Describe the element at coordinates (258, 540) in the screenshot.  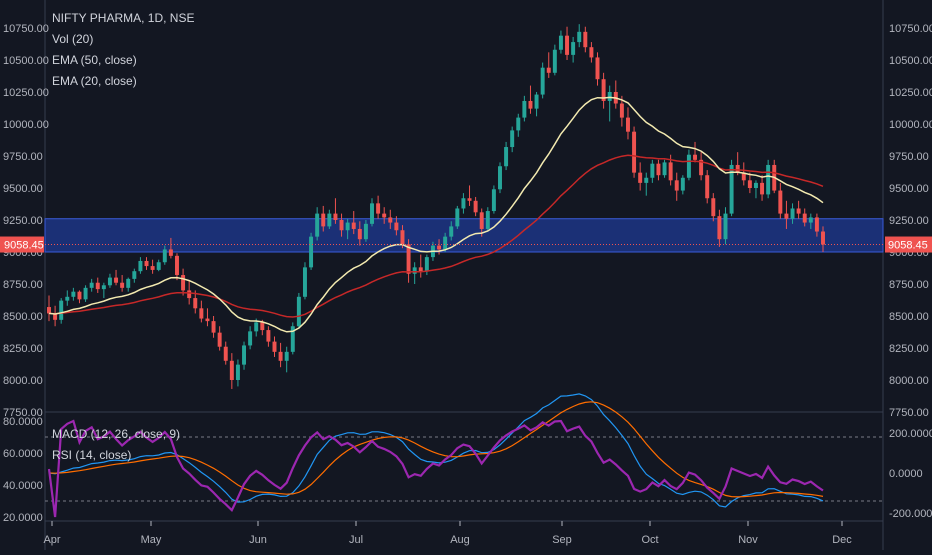
I see `time-label: Jun` at that location.